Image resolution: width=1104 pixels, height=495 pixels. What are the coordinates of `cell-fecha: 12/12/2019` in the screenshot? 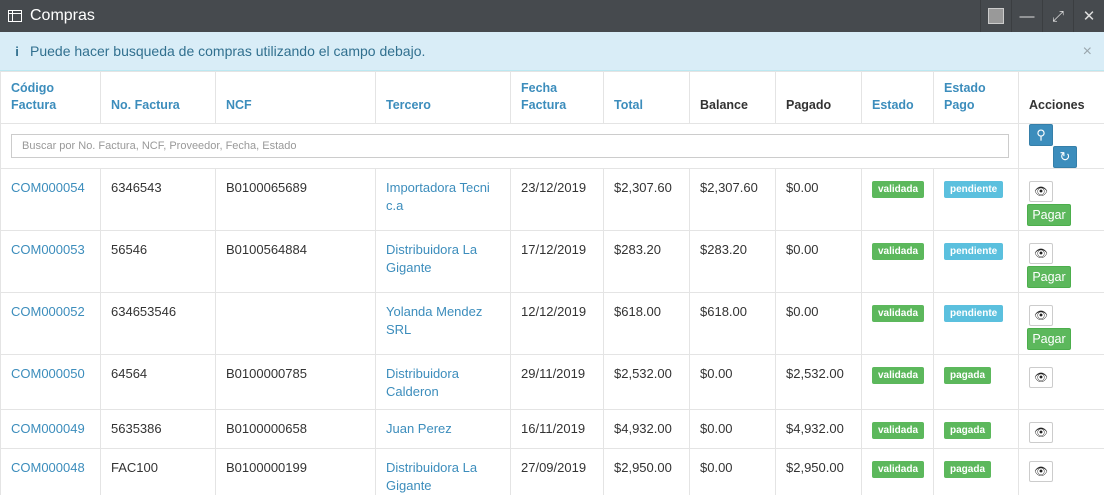 It's located at (557, 323).